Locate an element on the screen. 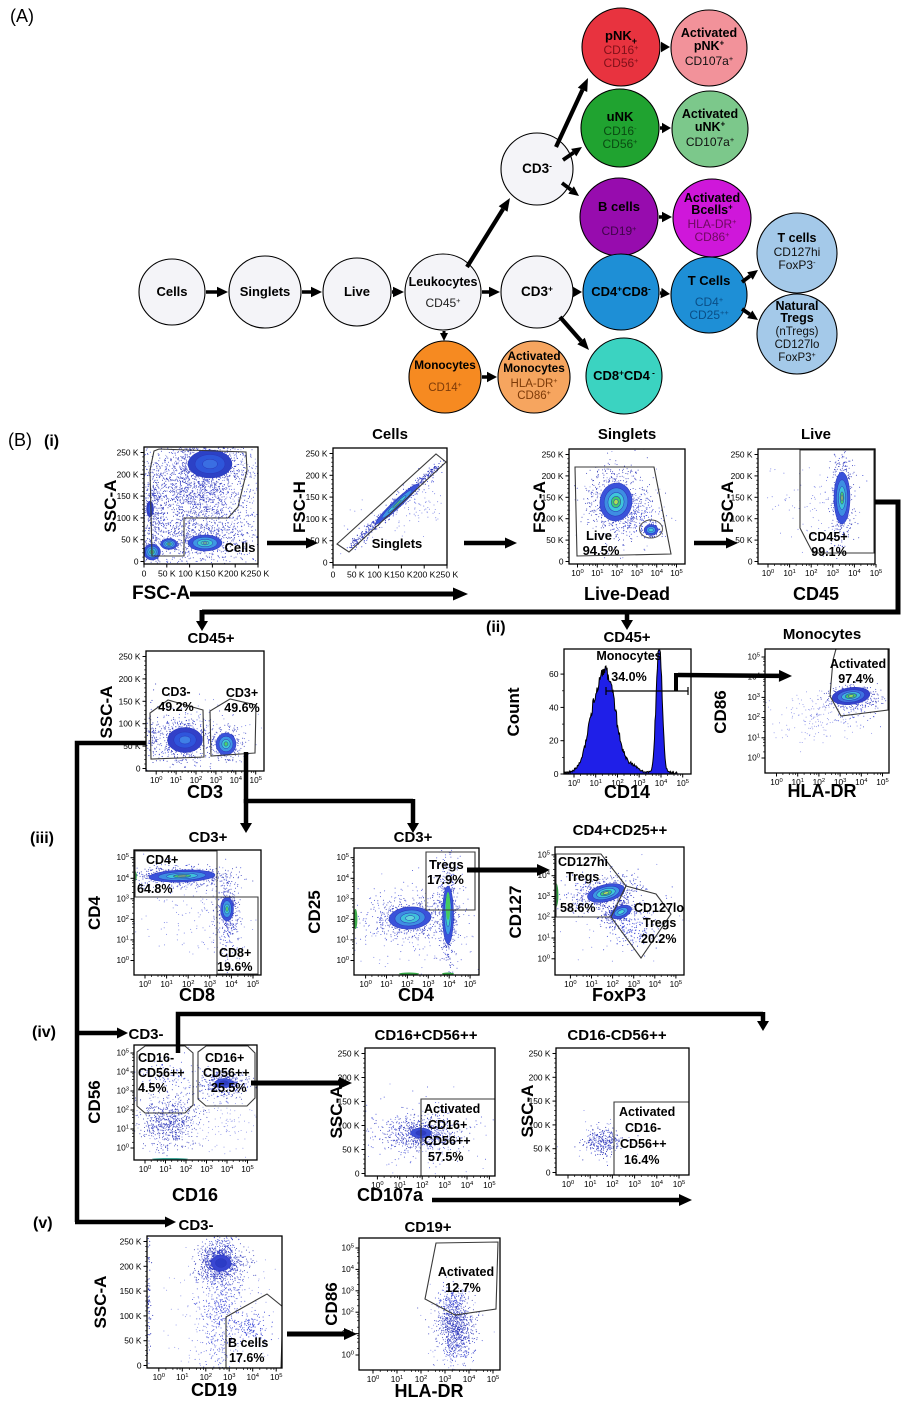 Image resolution: width=905 pixels, height=1412 pixels. svg-text: B cells is located at coordinates (248, 1343).